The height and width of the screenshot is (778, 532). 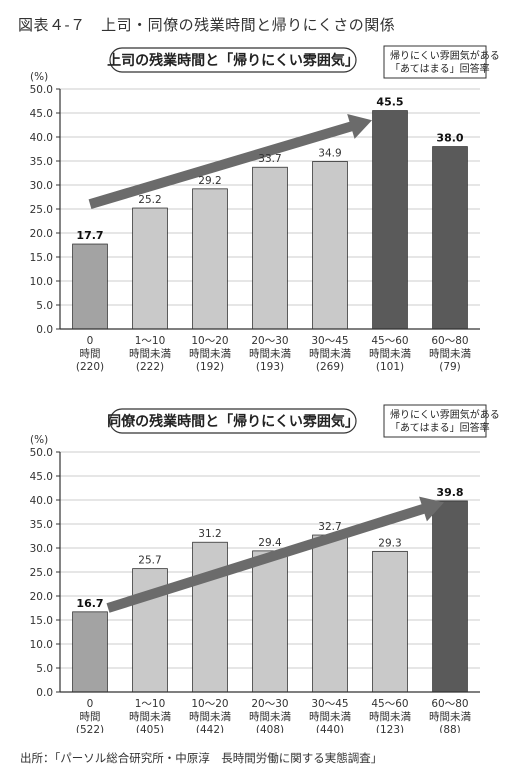 What do you see at coordinates (90, 341) in the screenshot?
I see `x-category-label: 0` at bounding box center [90, 341].